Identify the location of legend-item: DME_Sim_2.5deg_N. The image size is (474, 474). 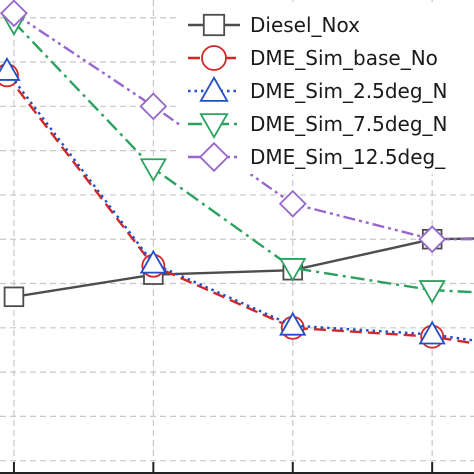
(318, 89).